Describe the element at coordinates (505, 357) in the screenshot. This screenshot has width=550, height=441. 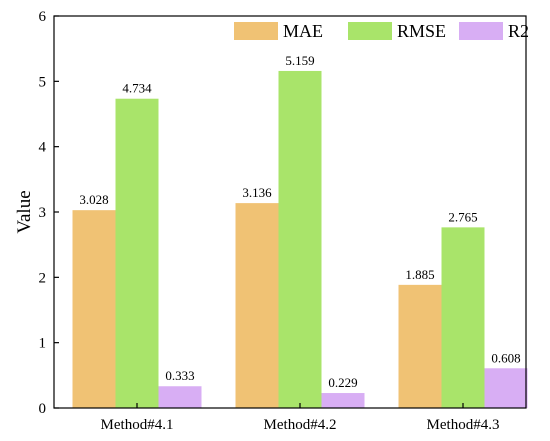
I see `data-label-r2-3: 0.608` at that location.